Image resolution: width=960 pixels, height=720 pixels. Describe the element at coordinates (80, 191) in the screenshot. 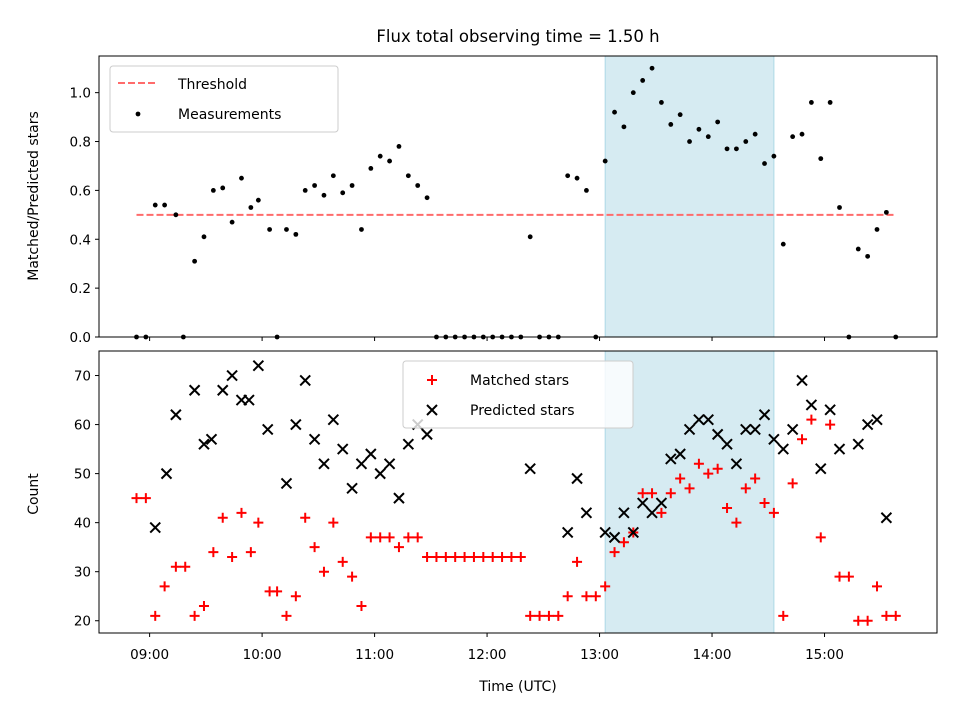

I see `top-y-tick-label: 0.6` at that location.